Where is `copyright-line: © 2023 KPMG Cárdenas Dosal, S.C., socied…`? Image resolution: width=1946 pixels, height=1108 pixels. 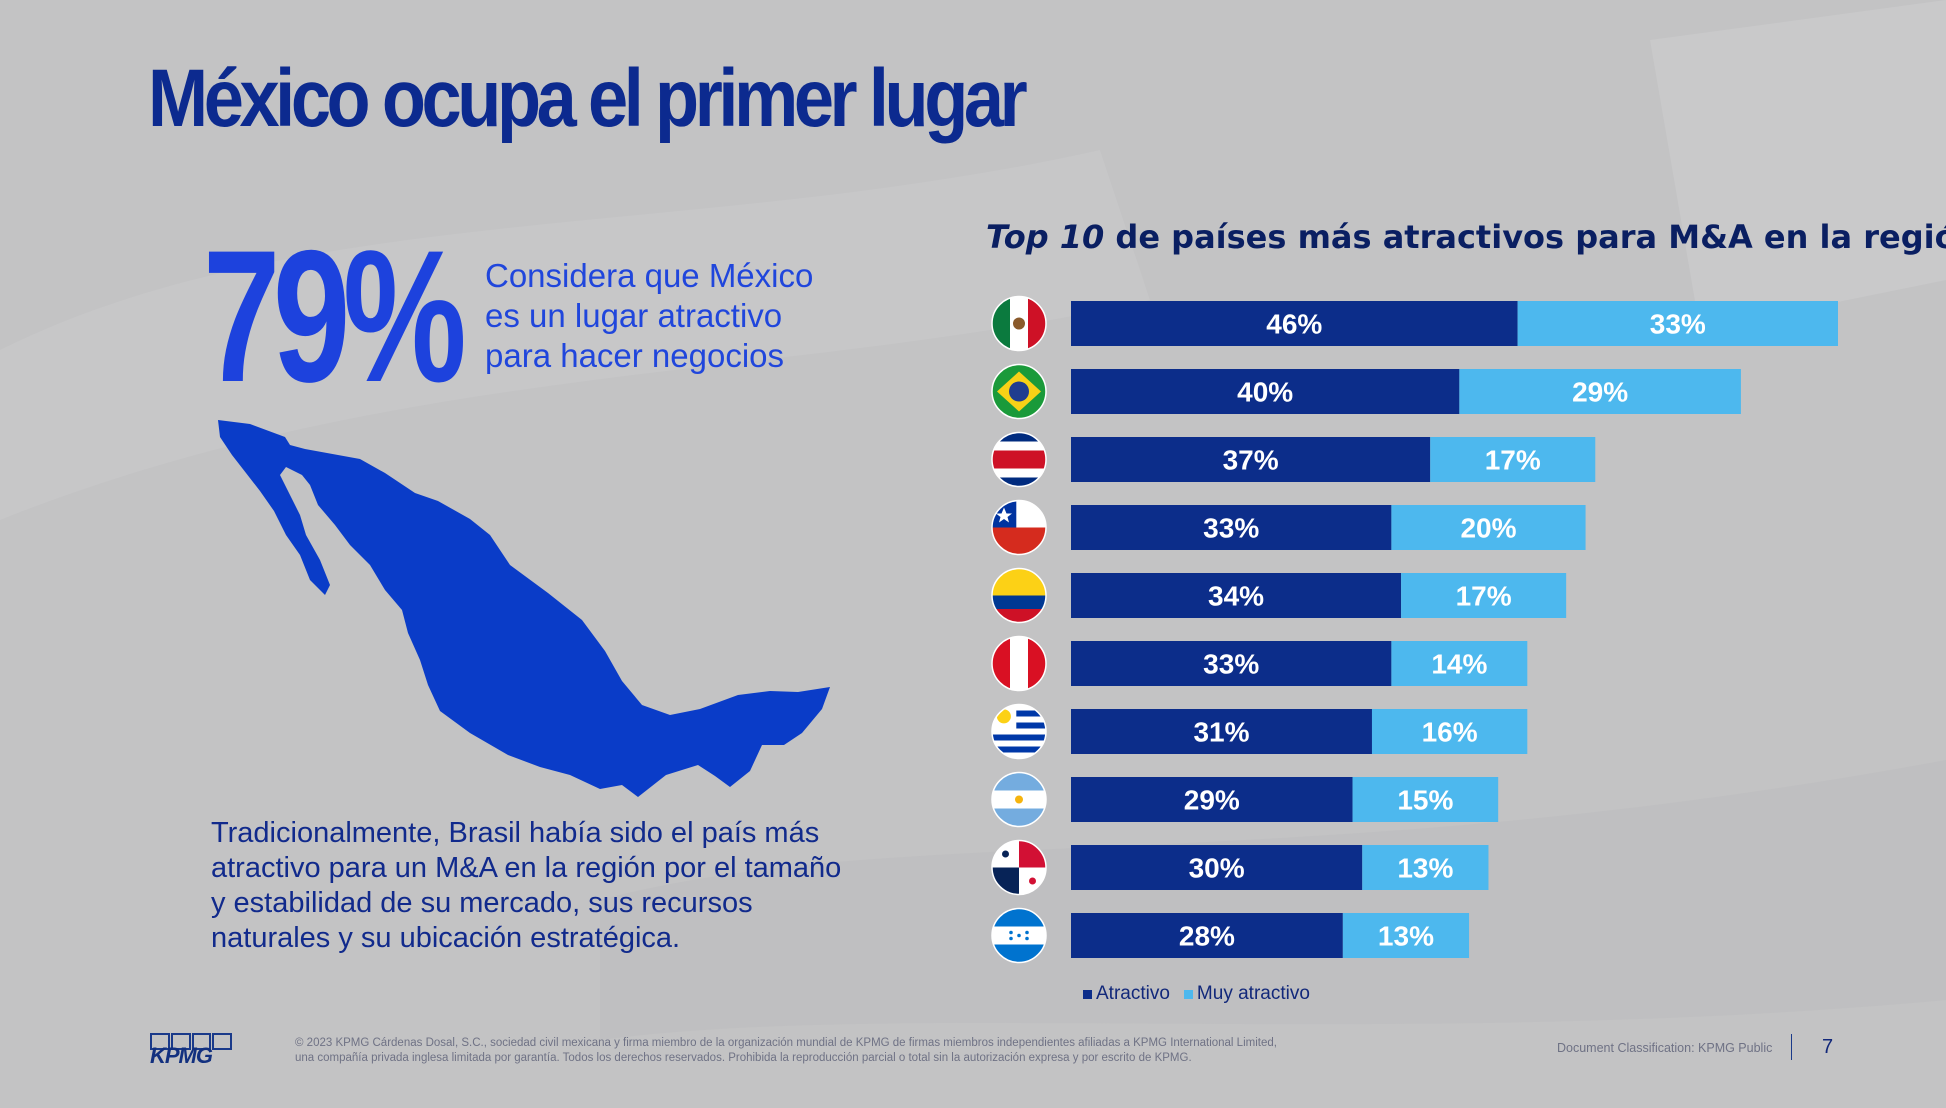
copyright-line: © 2023 KPMG Cárdenas Dosal, S.C., socied… is located at coordinates (786, 1043).